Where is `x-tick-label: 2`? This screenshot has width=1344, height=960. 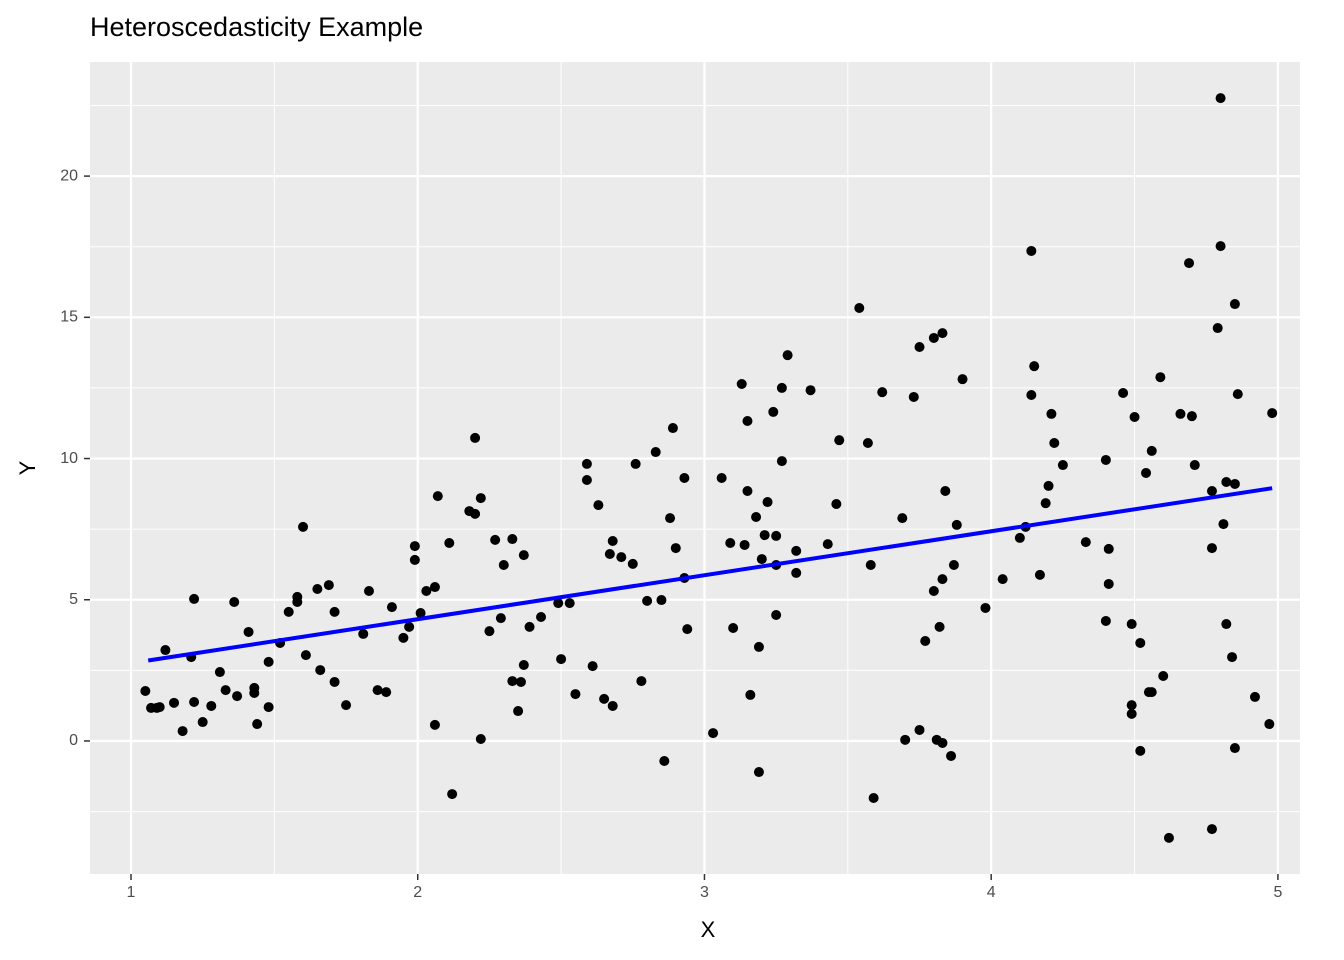
x-tick-label: 2 is located at coordinates (417, 892).